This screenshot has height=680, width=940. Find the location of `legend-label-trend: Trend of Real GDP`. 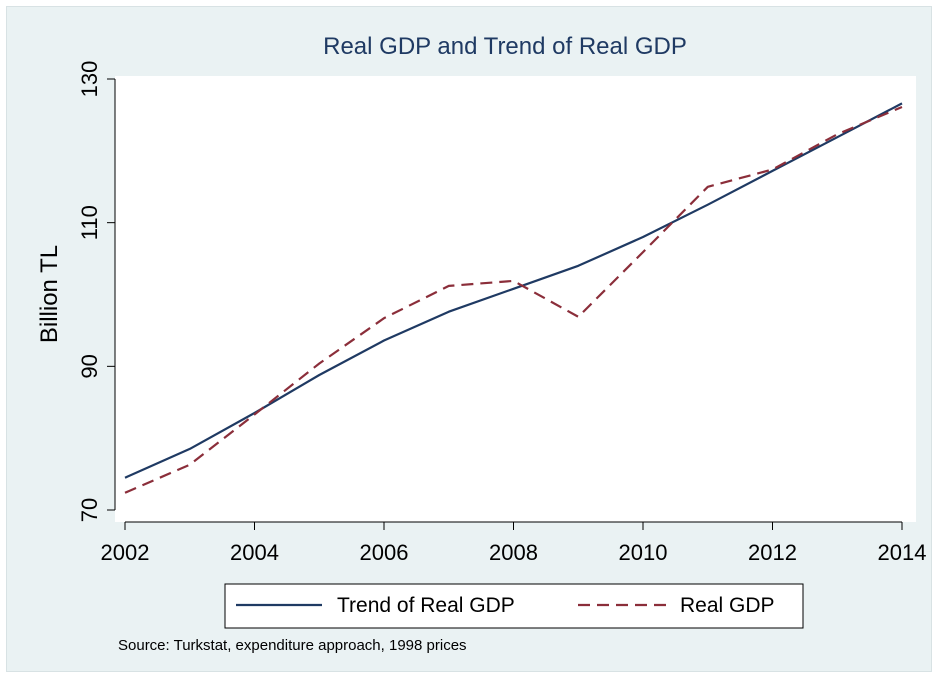

legend-label-trend: Trend of Real GDP is located at coordinates (426, 605).